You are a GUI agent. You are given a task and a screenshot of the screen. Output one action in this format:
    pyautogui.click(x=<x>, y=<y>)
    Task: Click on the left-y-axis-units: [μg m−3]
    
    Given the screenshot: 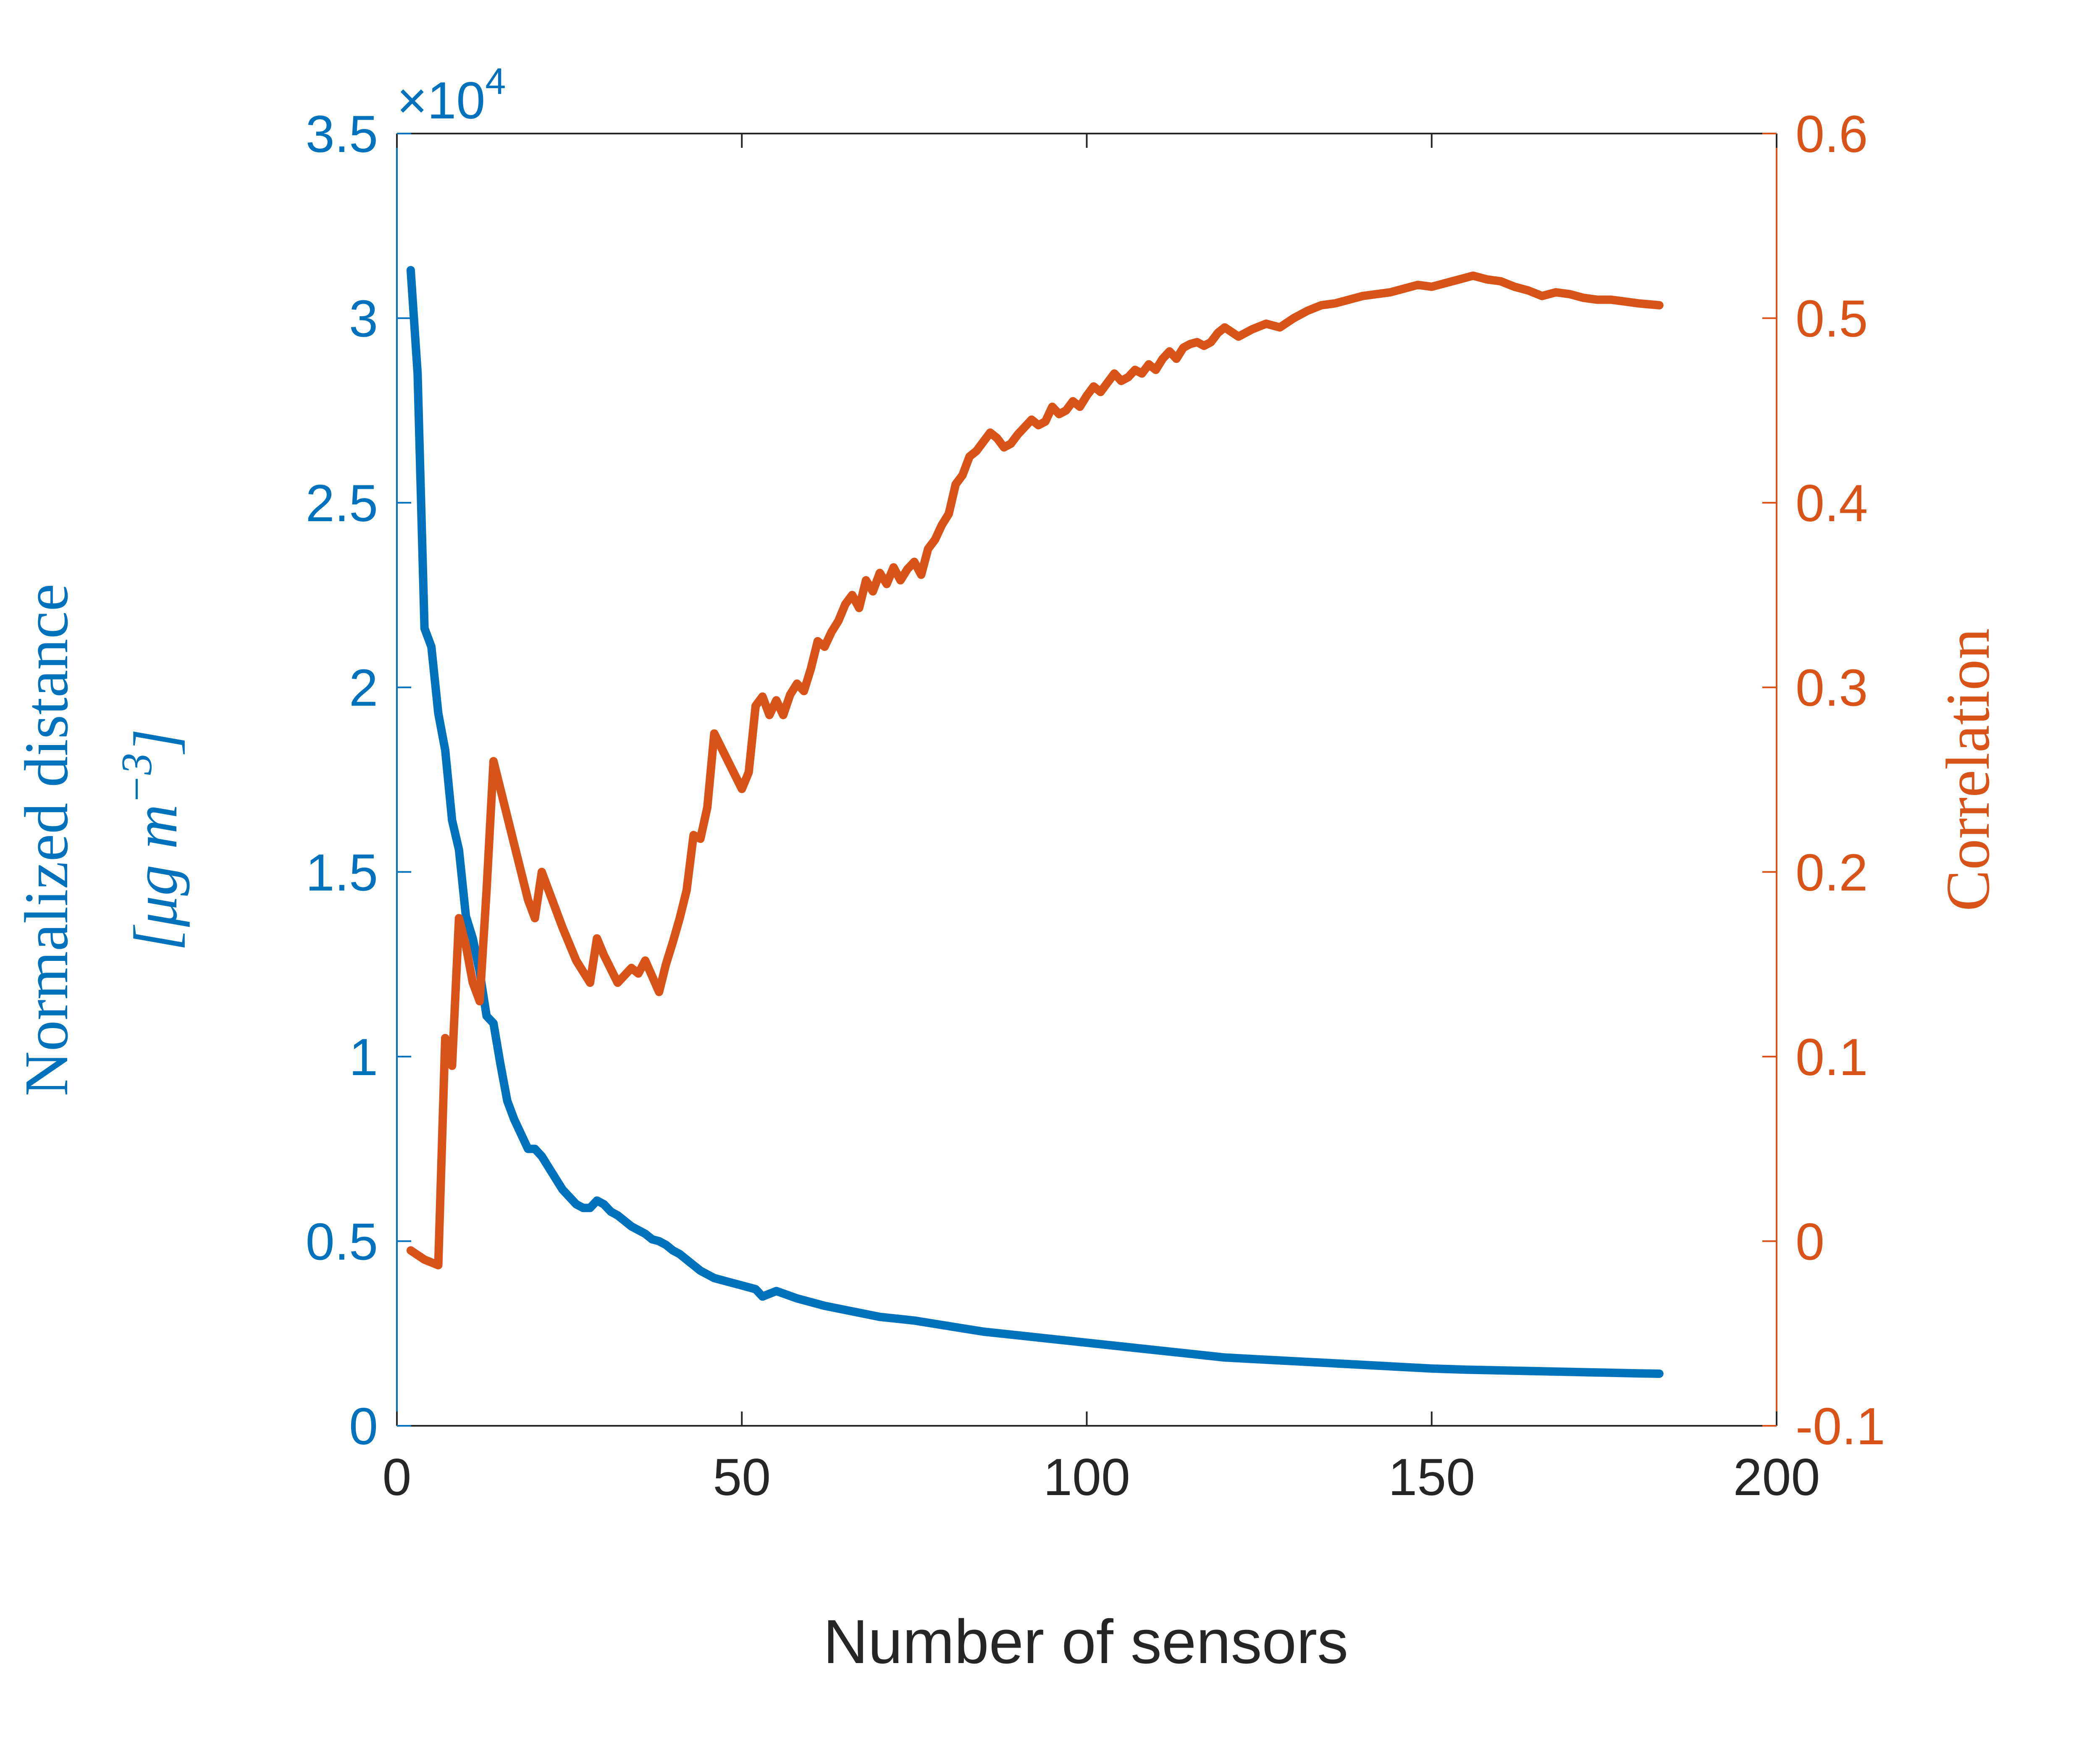 What is the action you would take?
    pyautogui.click(x=151, y=840)
    